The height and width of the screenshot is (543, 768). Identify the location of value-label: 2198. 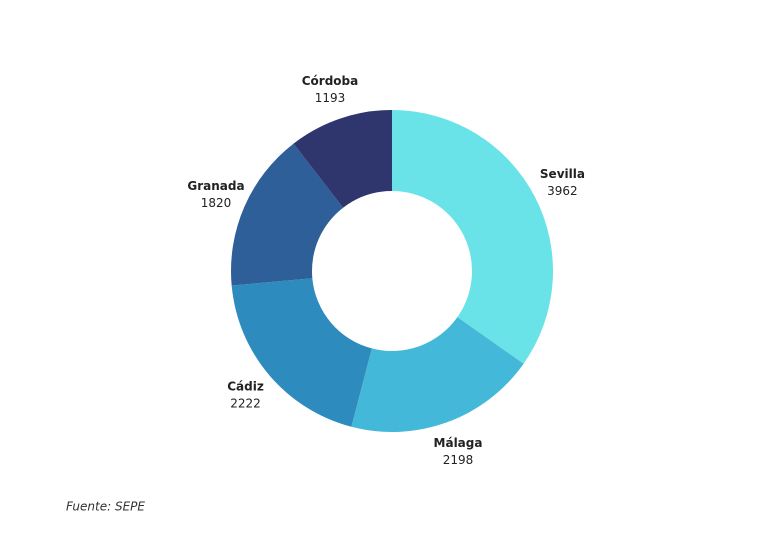
(458, 460).